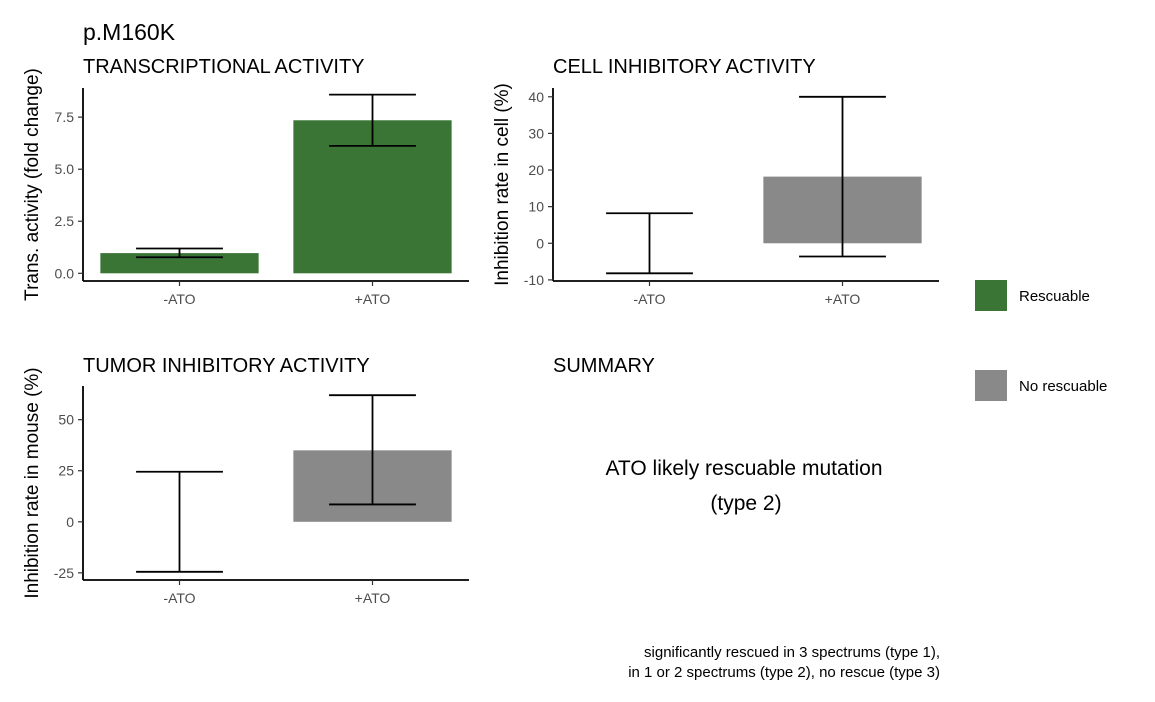 The image size is (1155, 702). What do you see at coordinates (65, 273) in the screenshot?
I see `y-tick-label-0-0: 0.0` at bounding box center [65, 273].